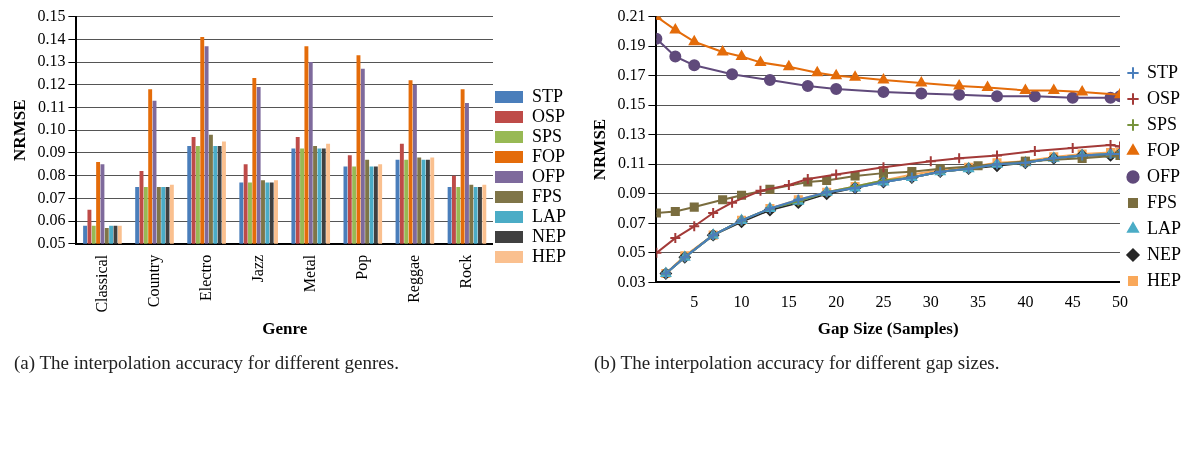 The height and width of the screenshot is (450, 1203). I want to click on x-tick-label: 40, so click(1025, 302).